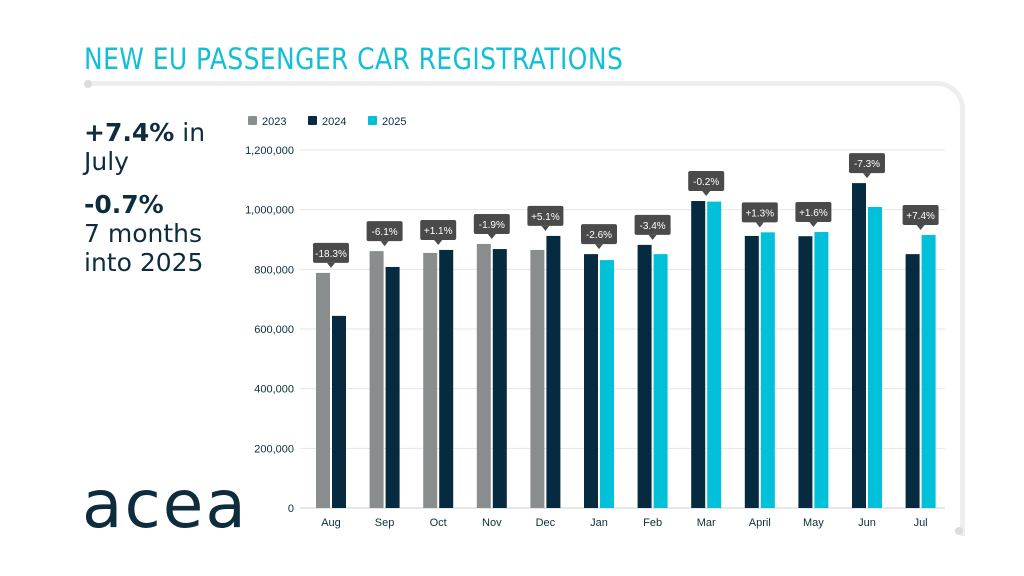  What do you see at coordinates (875, 357) in the screenshot?
I see `bar-Jun-2025` at bounding box center [875, 357].